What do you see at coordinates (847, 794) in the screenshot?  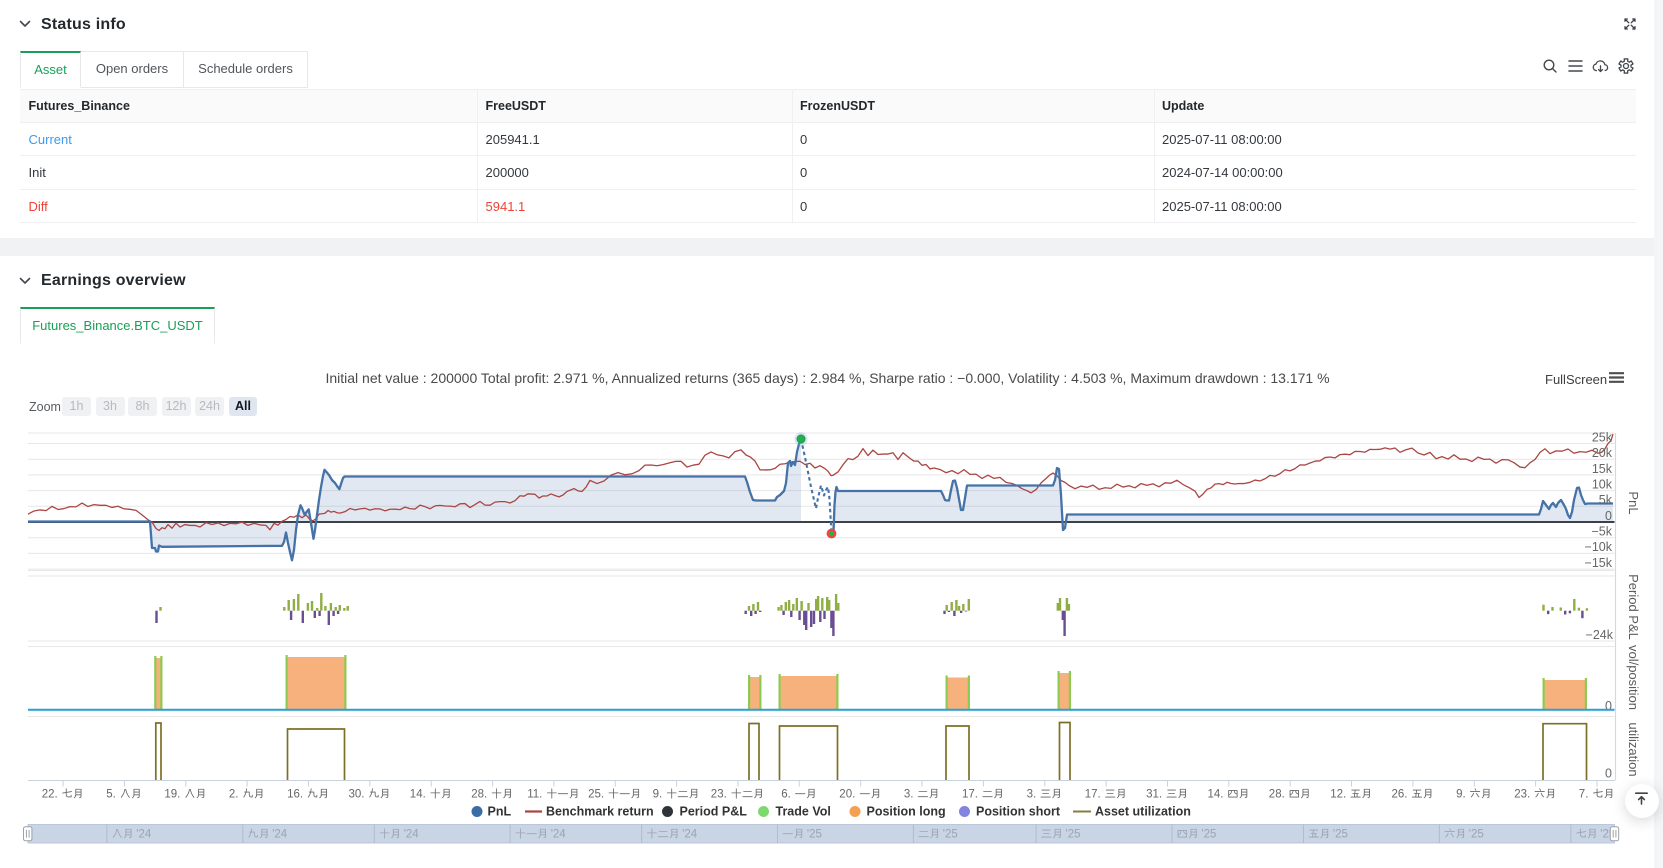 I see `svg-text: 20.` at bounding box center [847, 794].